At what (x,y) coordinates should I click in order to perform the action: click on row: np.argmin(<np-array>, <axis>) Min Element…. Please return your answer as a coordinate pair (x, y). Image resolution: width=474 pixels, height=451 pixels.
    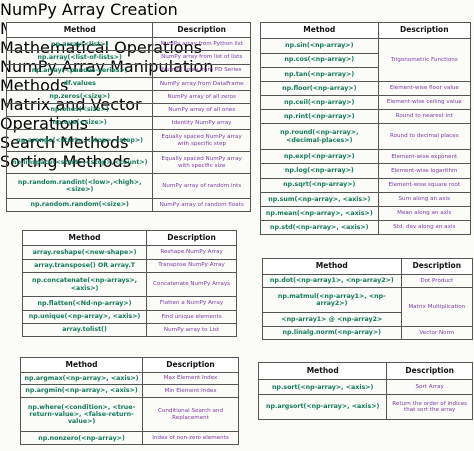
    Looking at the image, I should click on (129, 391).